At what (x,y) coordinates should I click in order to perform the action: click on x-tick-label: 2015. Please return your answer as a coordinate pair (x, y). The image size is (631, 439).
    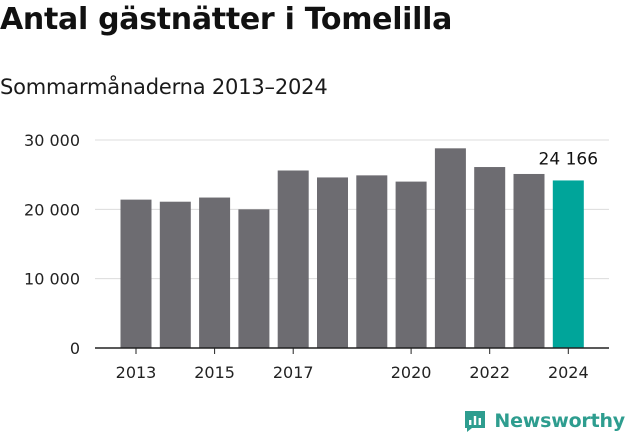
    Looking at the image, I should click on (214, 372).